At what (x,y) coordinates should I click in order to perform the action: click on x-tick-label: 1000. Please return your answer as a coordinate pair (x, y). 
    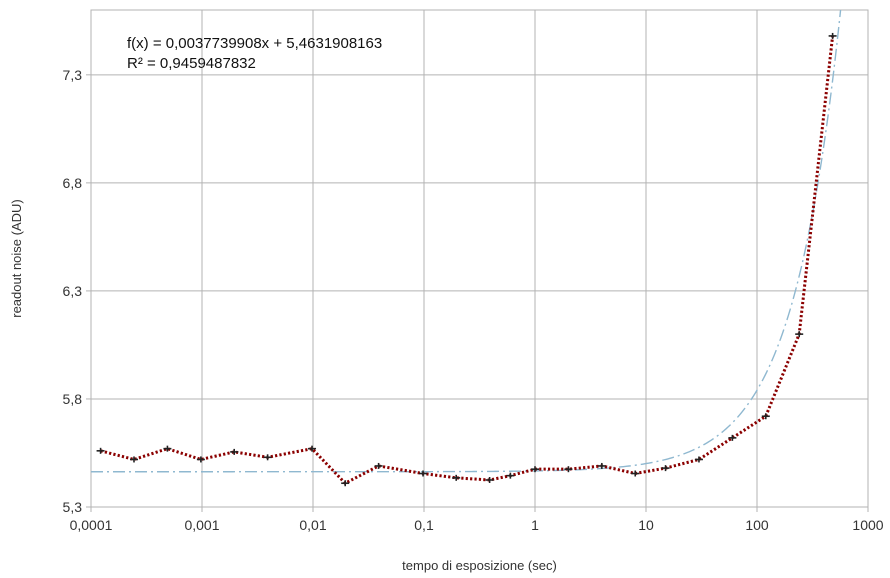
    Looking at the image, I should click on (867, 525).